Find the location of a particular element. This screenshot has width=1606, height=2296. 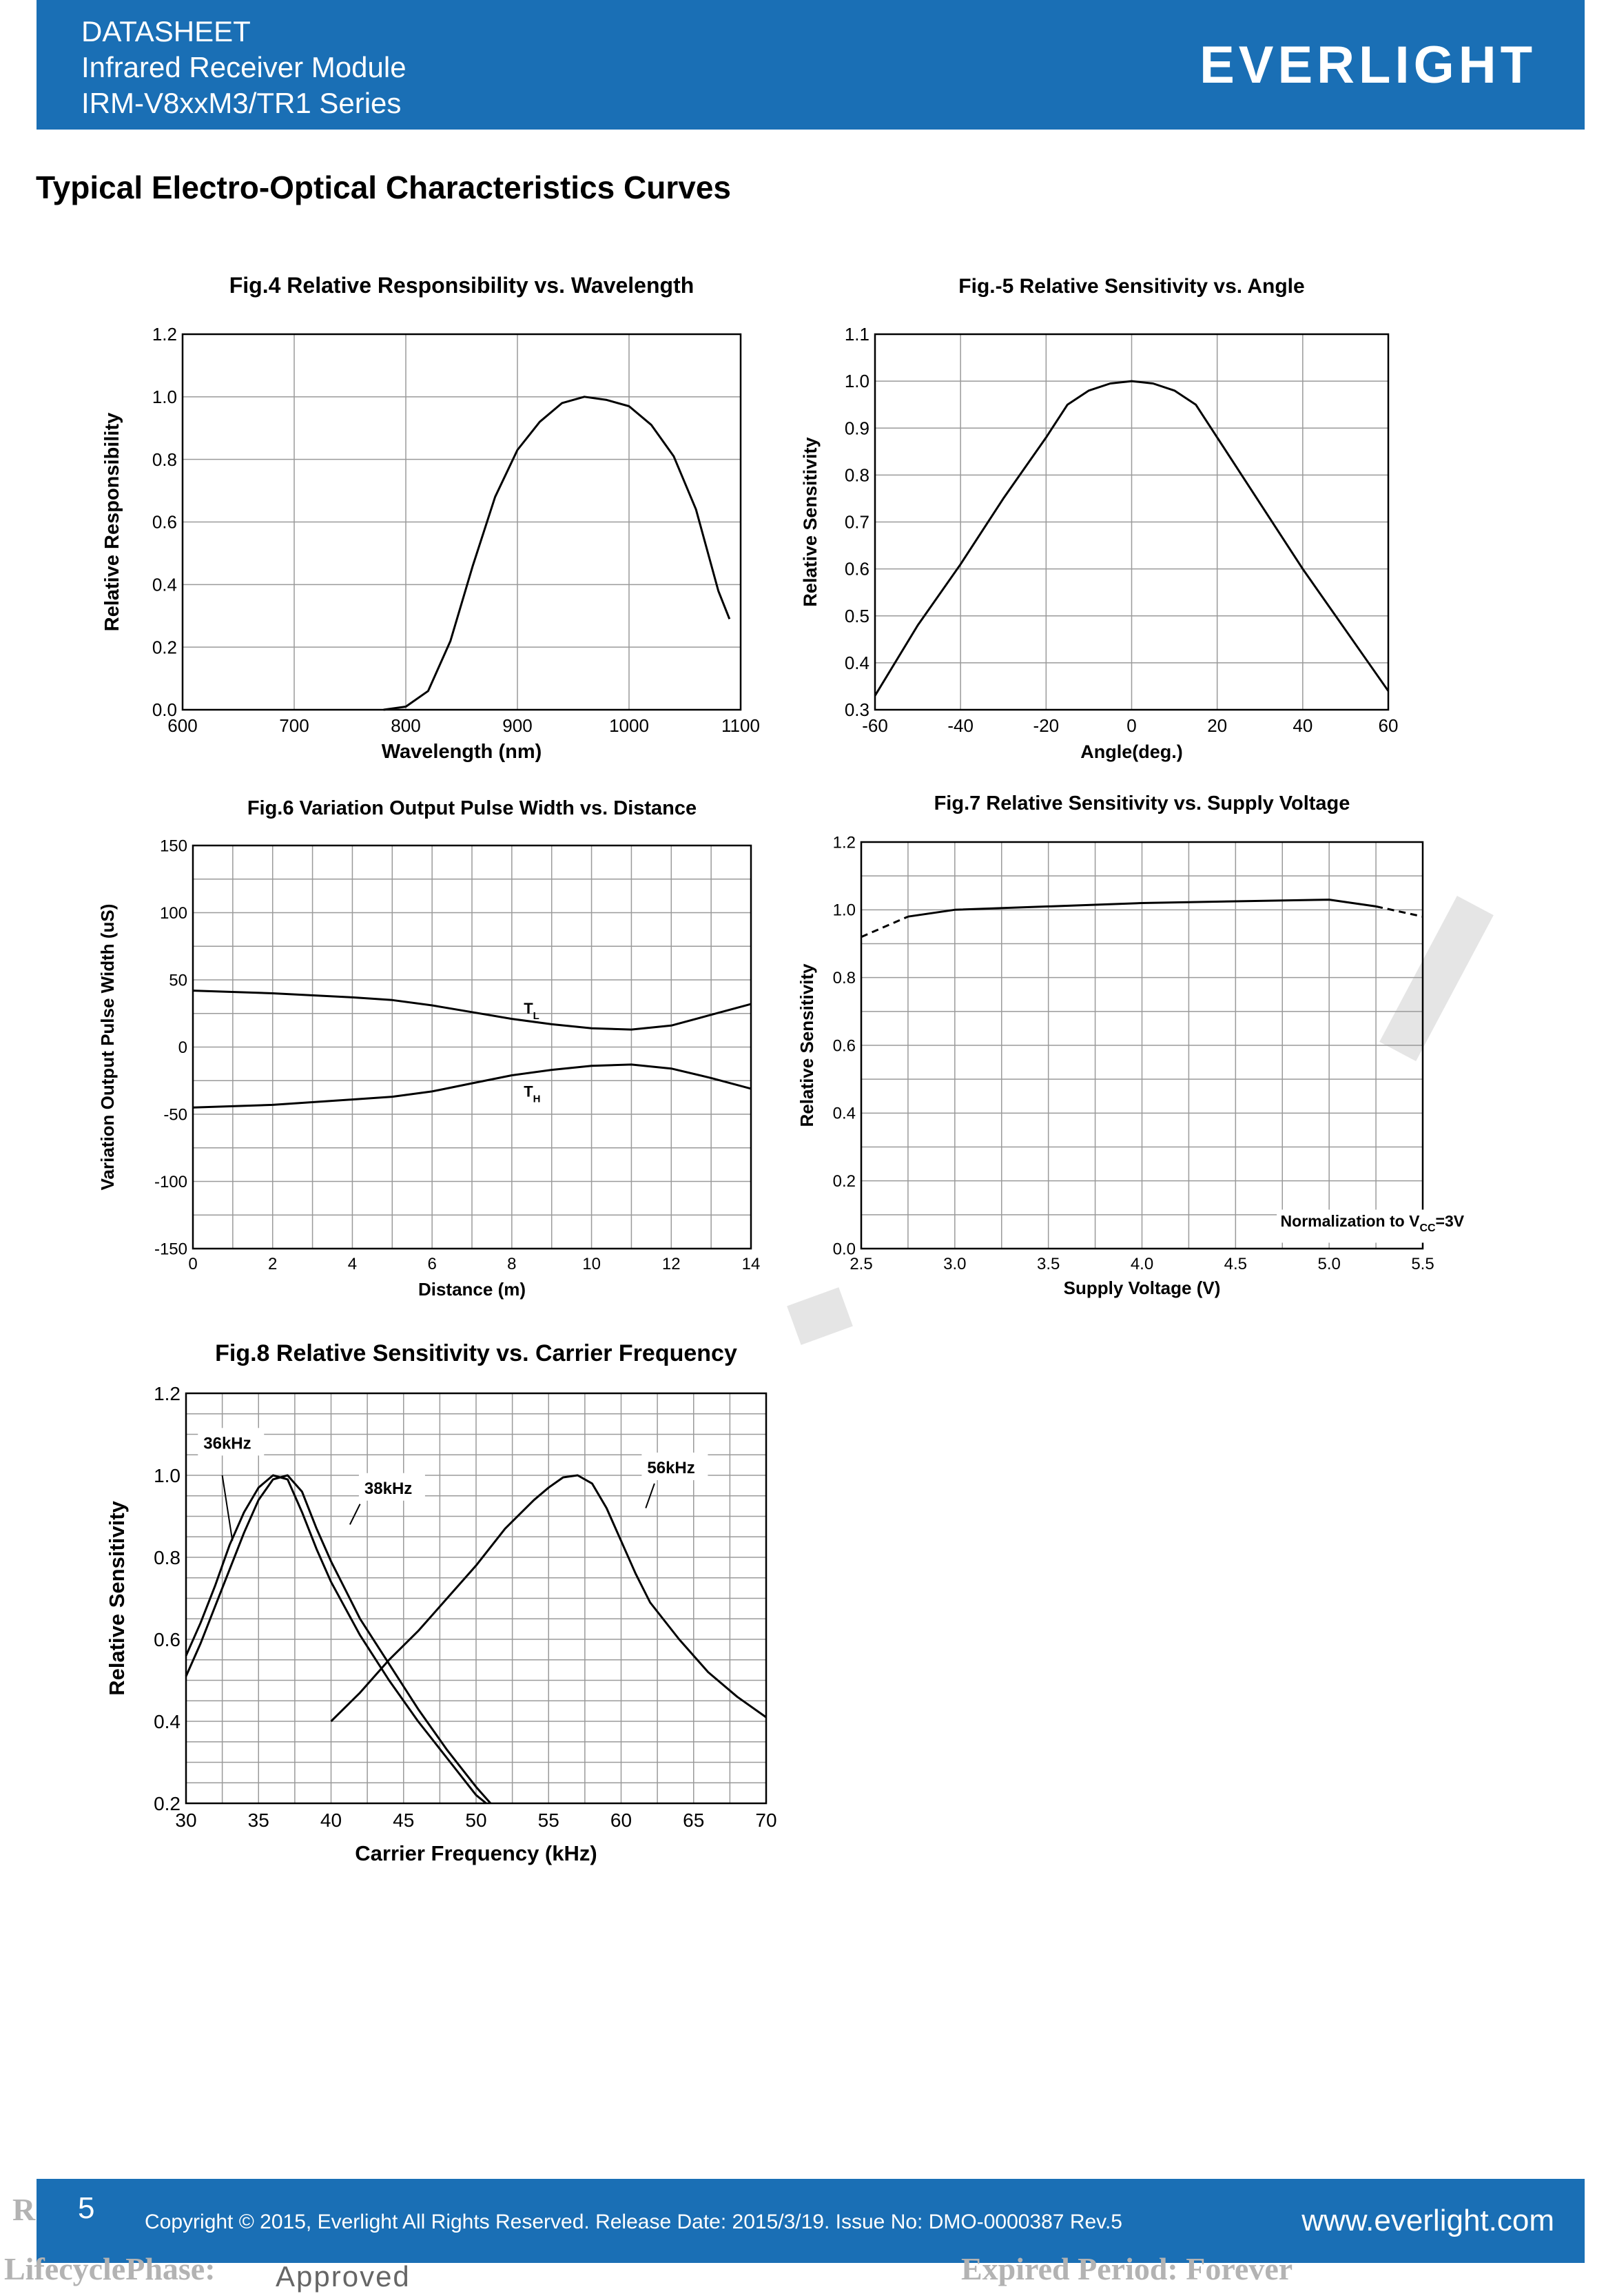

product-name: Infrared Receiver Module is located at coordinates (243, 67).